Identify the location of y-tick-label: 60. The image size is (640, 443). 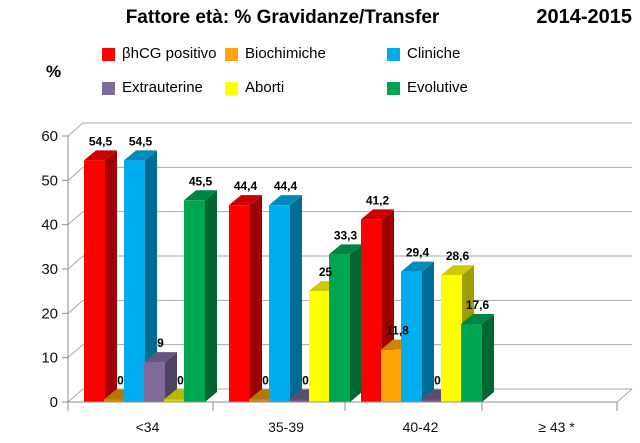
(49, 136).